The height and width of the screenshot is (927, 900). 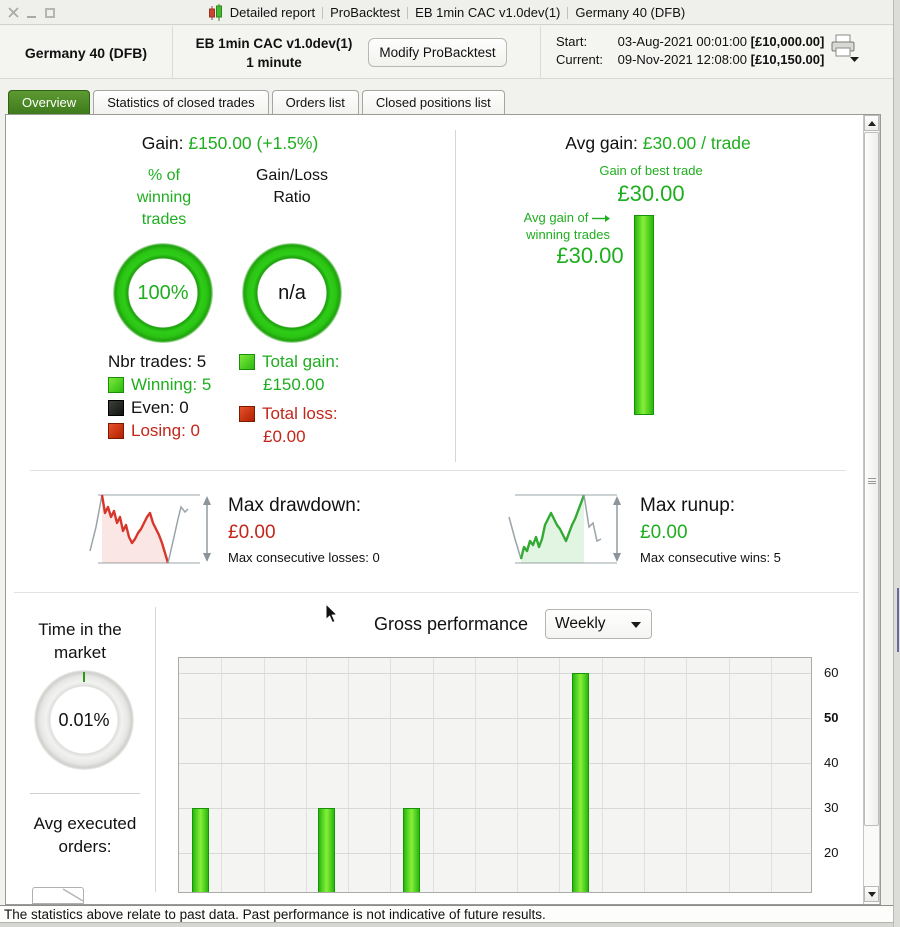 I want to click on window-bottom-strip, so click(x=446, y=924).